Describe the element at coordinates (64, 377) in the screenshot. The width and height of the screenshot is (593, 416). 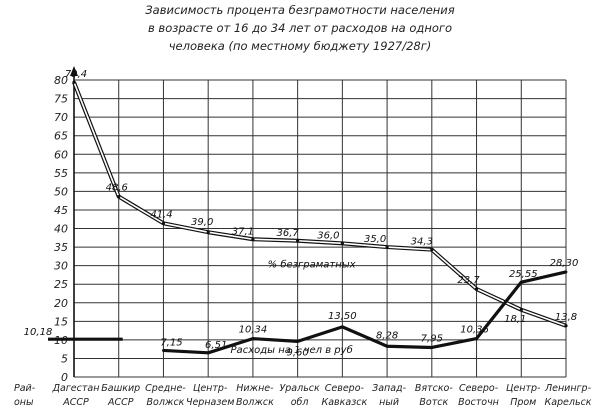
I see `y-tick-label: 0` at that location.